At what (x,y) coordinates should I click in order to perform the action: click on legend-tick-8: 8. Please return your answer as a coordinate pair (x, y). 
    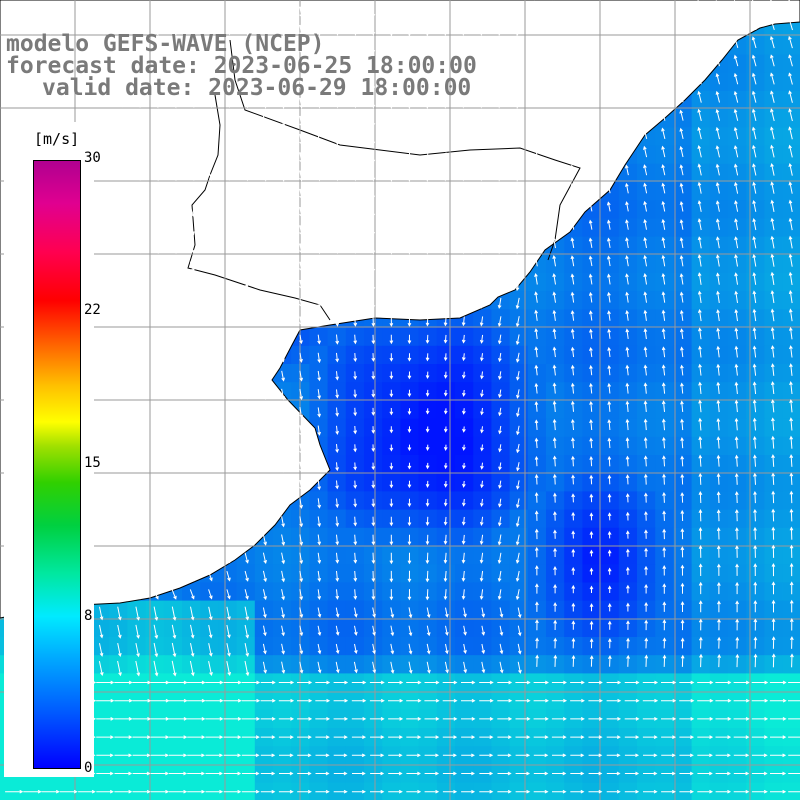
    Looking at the image, I should click on (88, 616).